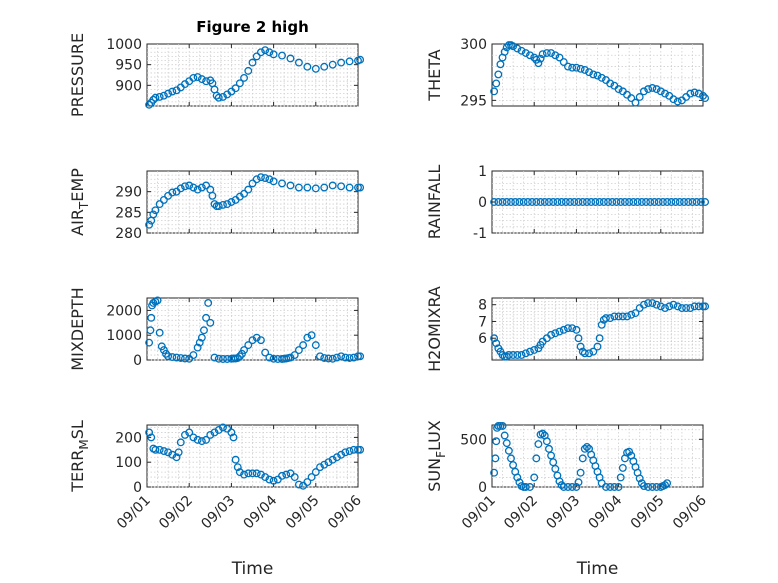  I want to click on x-tick-label: 09/06, so click(690, 512).